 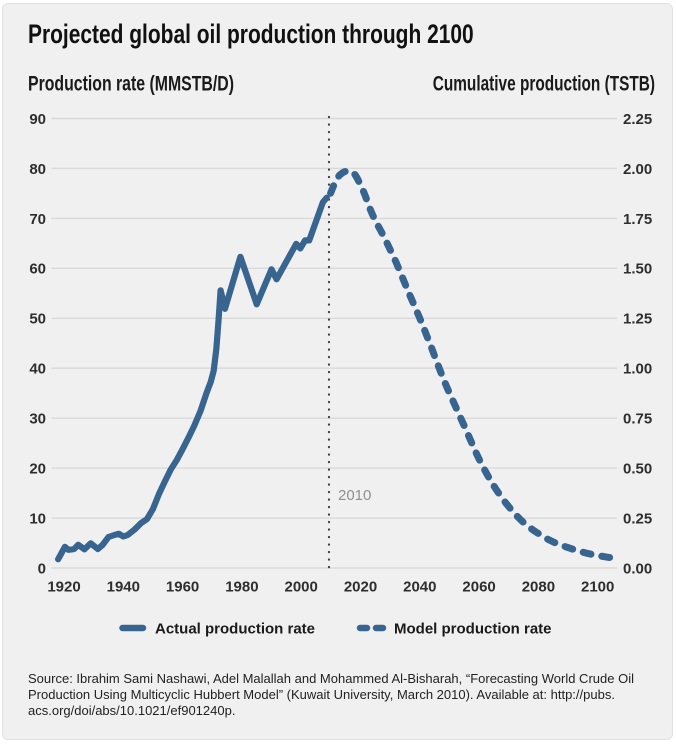 I want to click on svg-text: 2000, so click(x=301, y=587).